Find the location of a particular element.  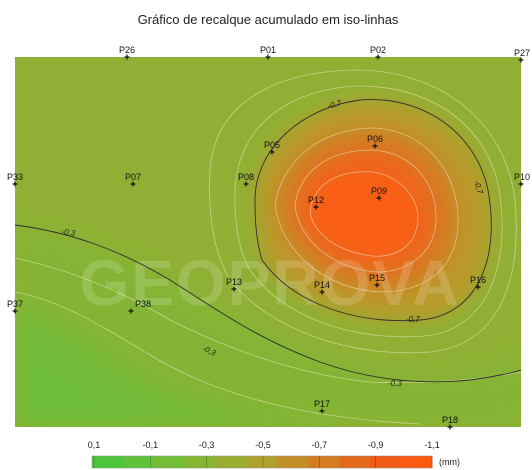

colorbar-swatches is located at coordinates (262, 462).